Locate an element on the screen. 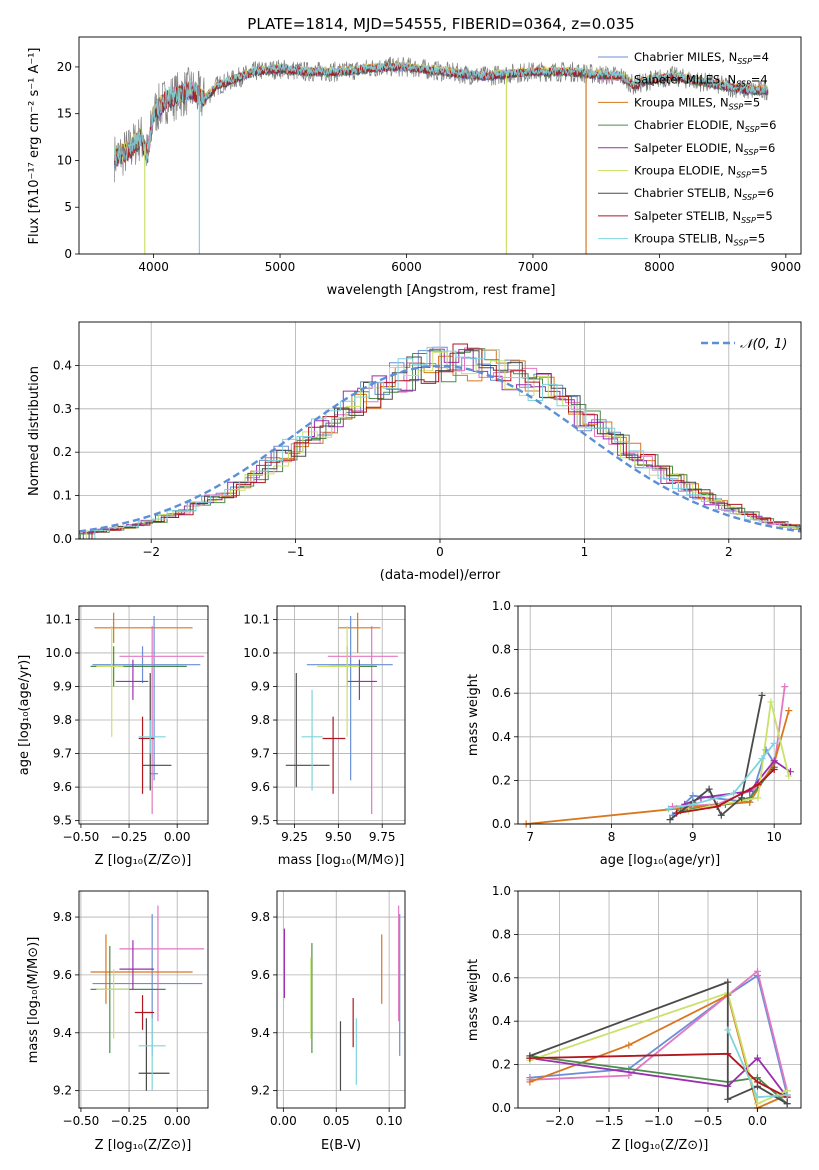 This screenshot has width=819, height=1170. spectrum-ylabel: Flux [fλ10⁻¹⁷ erg cm⁻² s⁻¹ A⁻¹] is located at coordinates (34, 146).